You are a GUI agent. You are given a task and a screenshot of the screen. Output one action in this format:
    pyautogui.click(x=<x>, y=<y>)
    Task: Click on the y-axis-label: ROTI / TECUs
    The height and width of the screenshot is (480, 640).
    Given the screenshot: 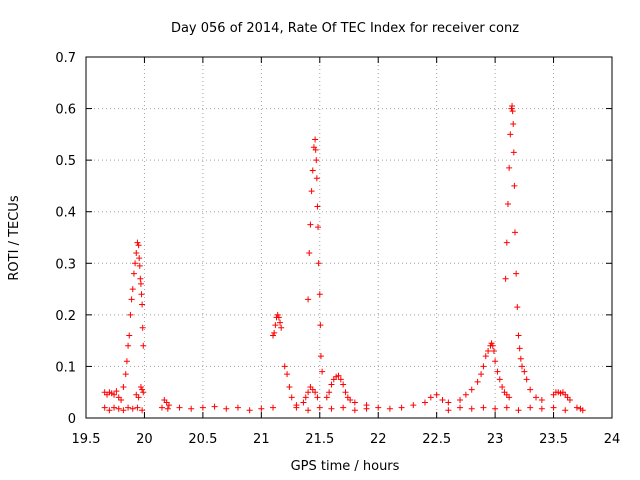 What is the action you would take?
    pyautogui.click(x=14, y=237)
    